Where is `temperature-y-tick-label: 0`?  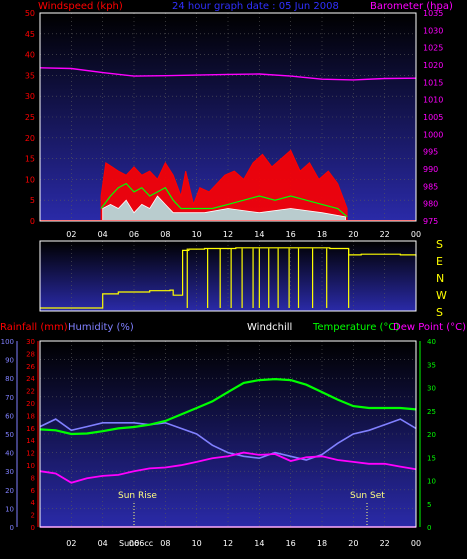 temperature-y-tick-label: 0 is located at coordinates (429, 528).